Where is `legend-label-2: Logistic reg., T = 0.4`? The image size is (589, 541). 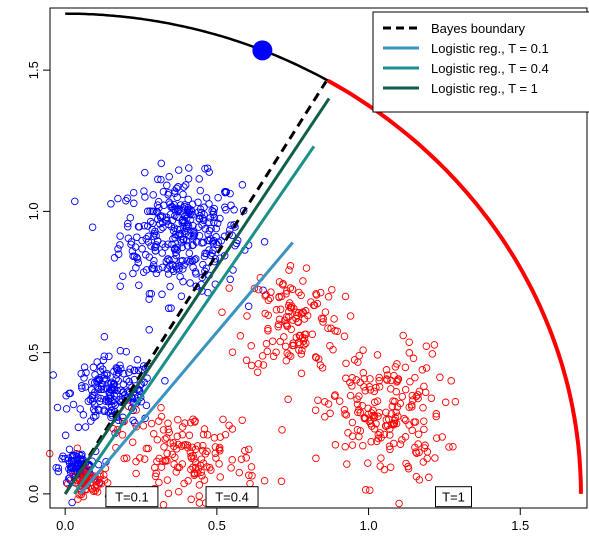
legend-label-2: Logistic reg., T = 0.4 is located at coordinates (490, 68).